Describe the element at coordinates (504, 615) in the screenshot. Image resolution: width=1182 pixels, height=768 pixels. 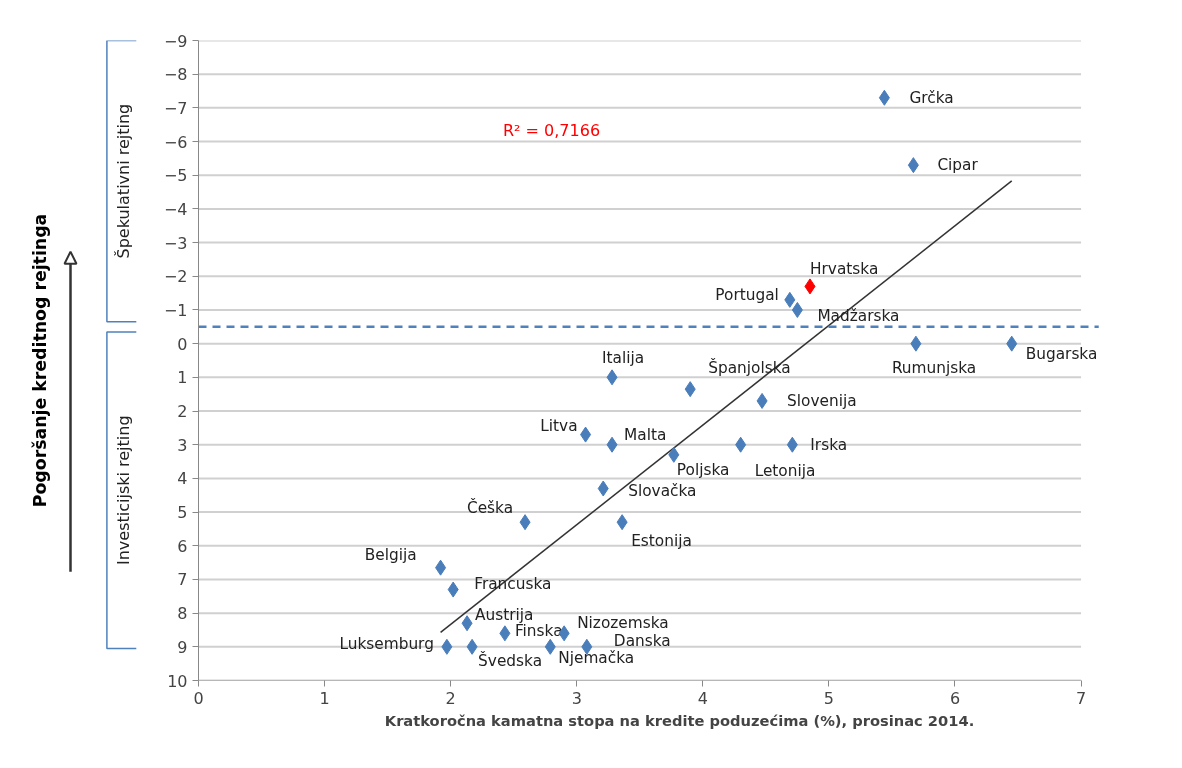
I see `annotation: Austrija` at that location.